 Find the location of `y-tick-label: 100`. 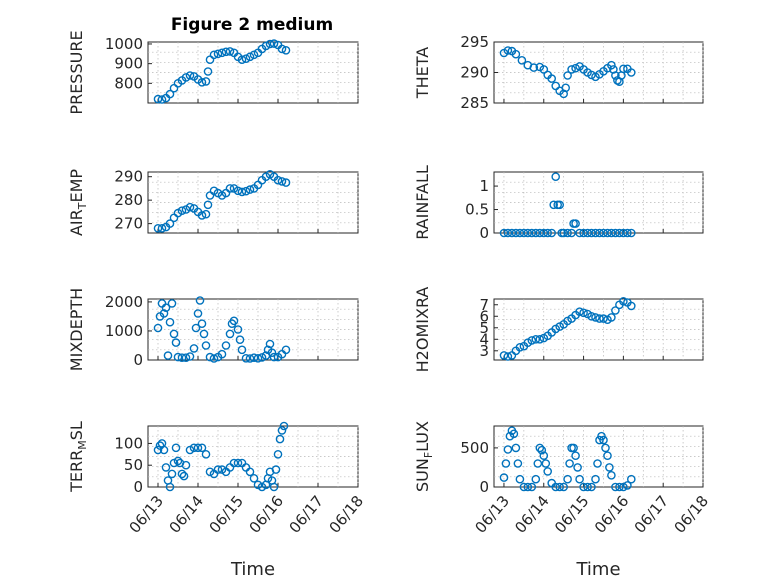

y-tick-label: 100 is located at coordinates (128, 443).